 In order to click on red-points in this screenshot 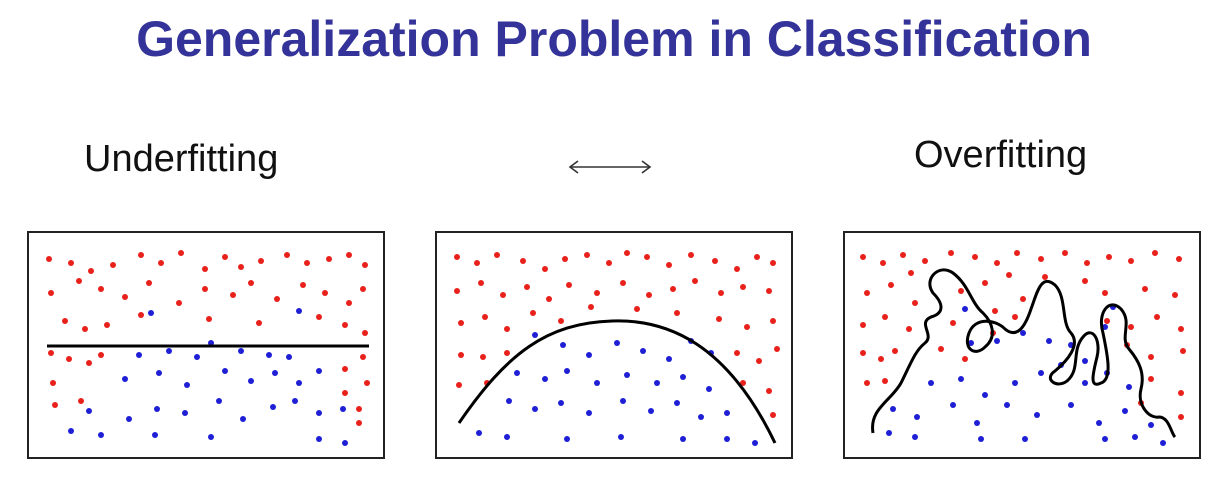, I will do `click(617, 334)`.